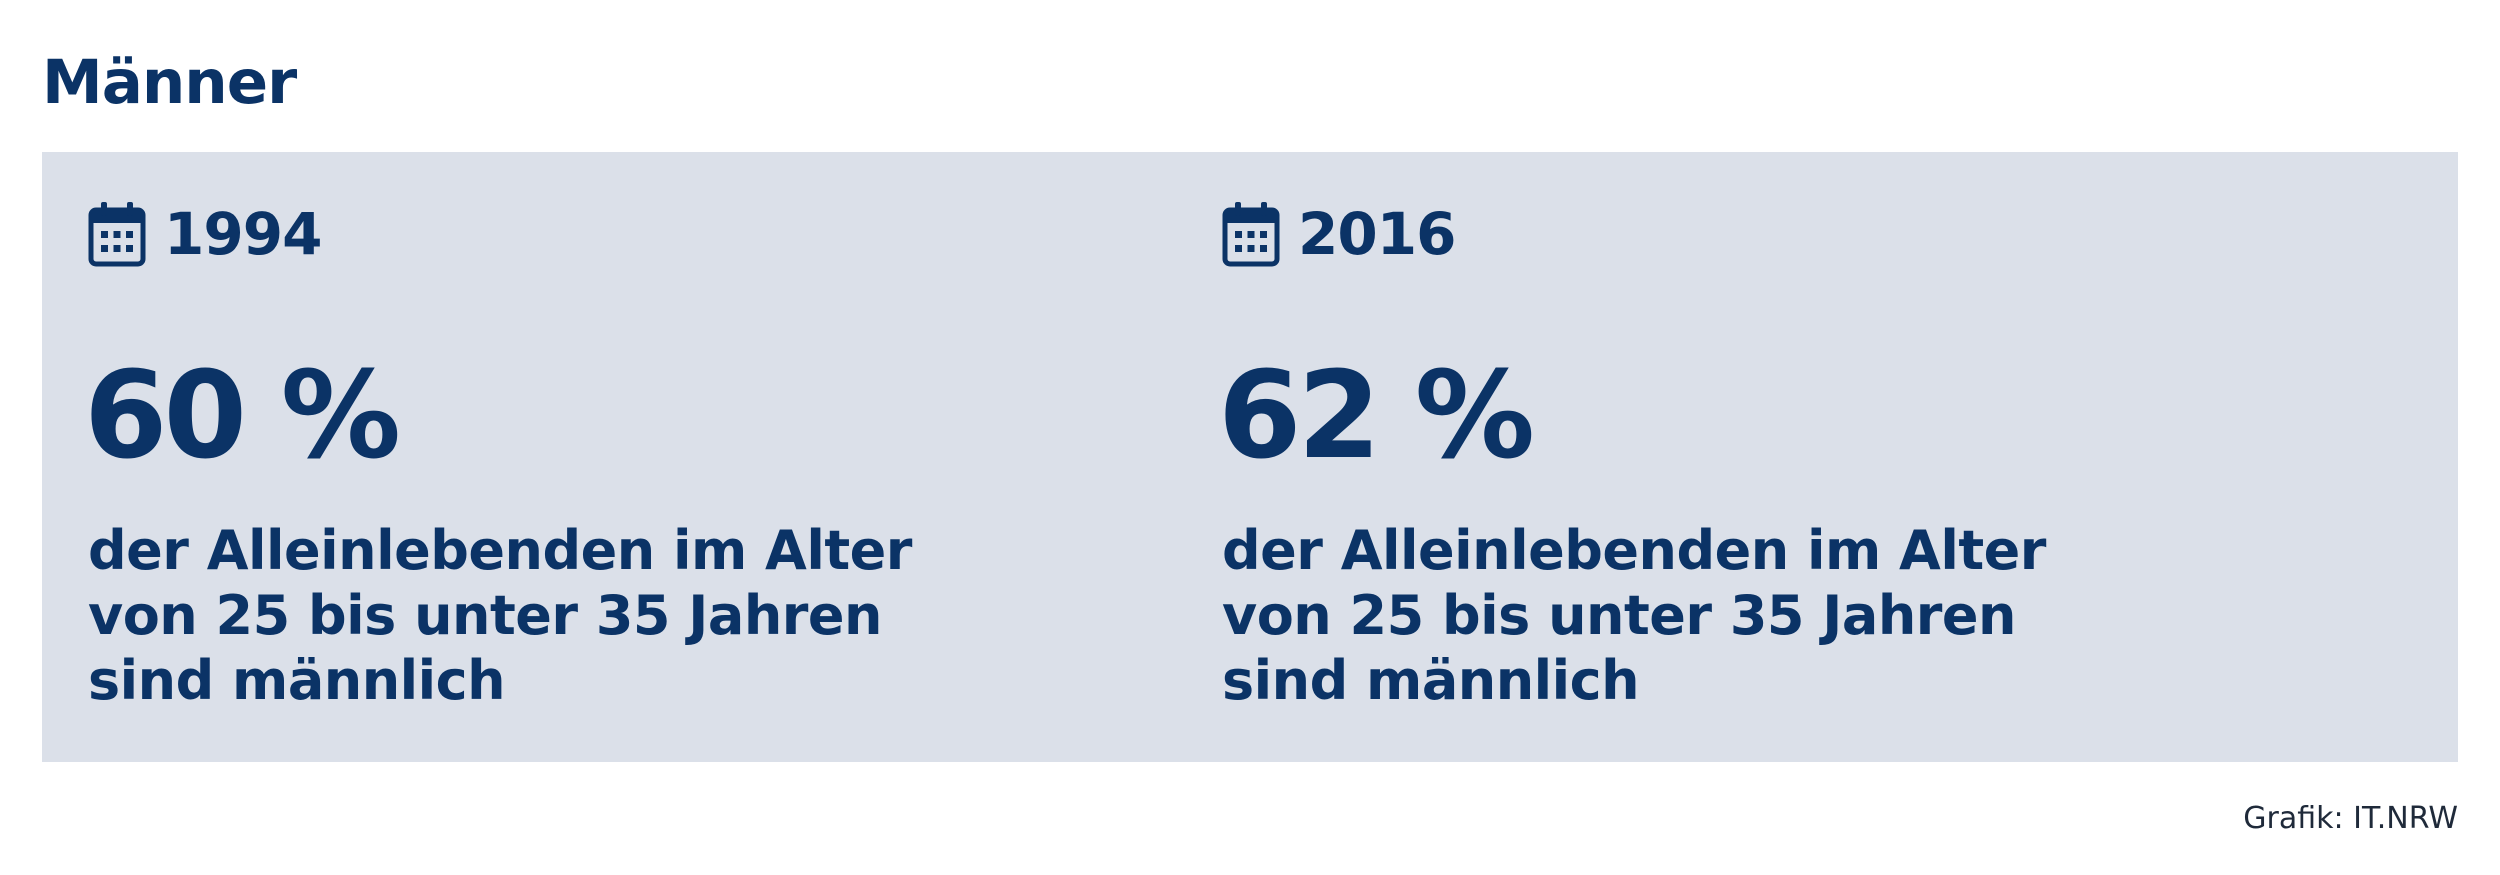 The height and width of the screenshot is (875, 2500). Describe the element at coordinates (1377, 234) in the screenshot. I see `year-label: 2016` at that location.